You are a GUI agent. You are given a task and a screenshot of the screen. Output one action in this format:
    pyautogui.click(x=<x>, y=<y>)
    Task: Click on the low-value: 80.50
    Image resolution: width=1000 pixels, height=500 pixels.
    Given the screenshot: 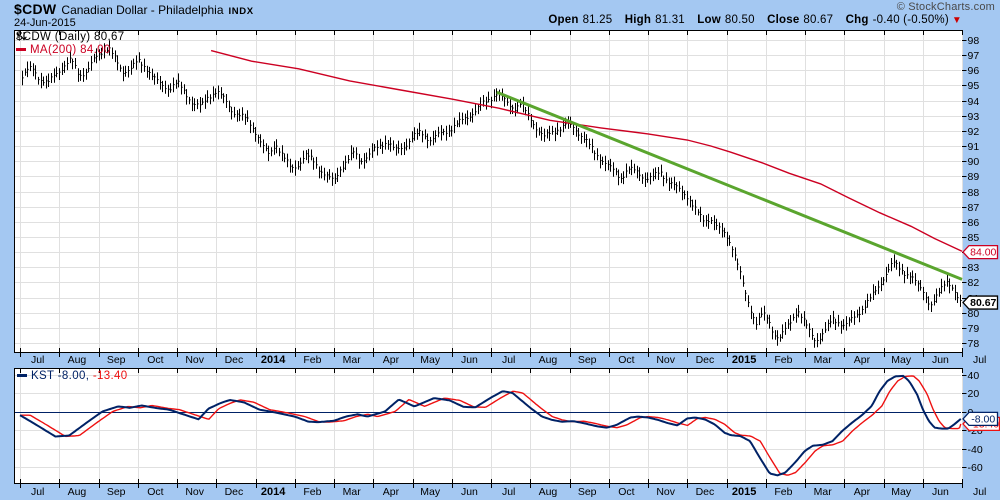 What is the action you would take?
    pyautogui.click(x=739, y=20)
    